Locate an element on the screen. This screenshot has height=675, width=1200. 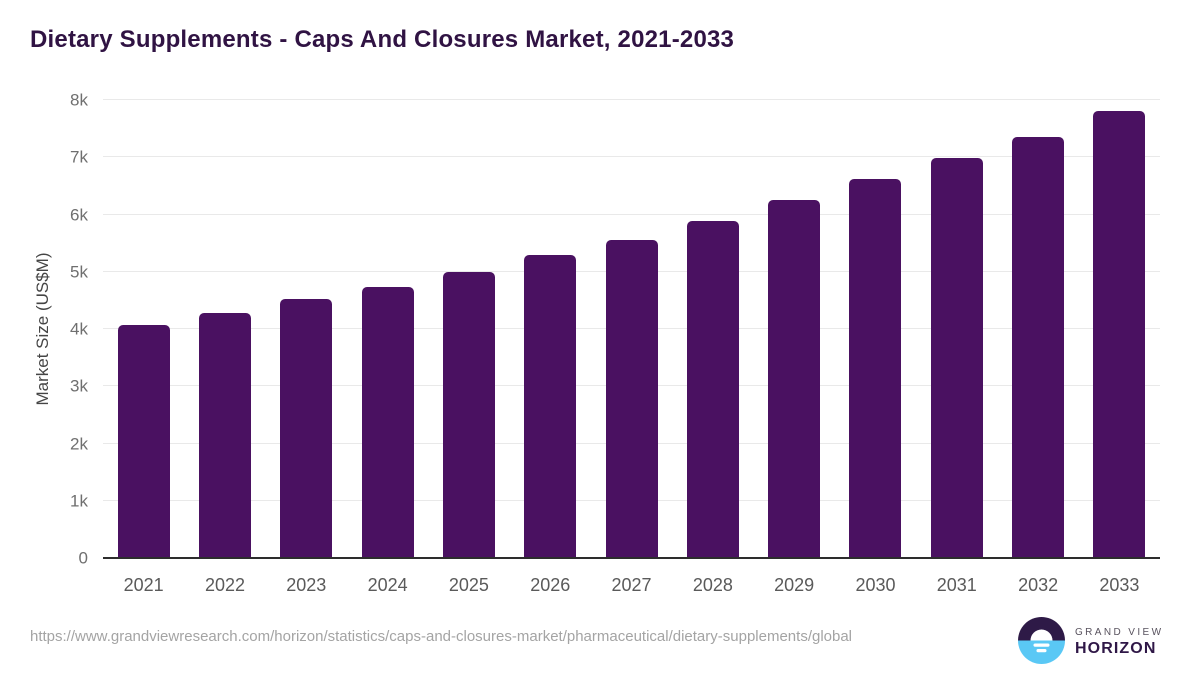
x-tick-label: 2029 is located at coordinates (794, 585).